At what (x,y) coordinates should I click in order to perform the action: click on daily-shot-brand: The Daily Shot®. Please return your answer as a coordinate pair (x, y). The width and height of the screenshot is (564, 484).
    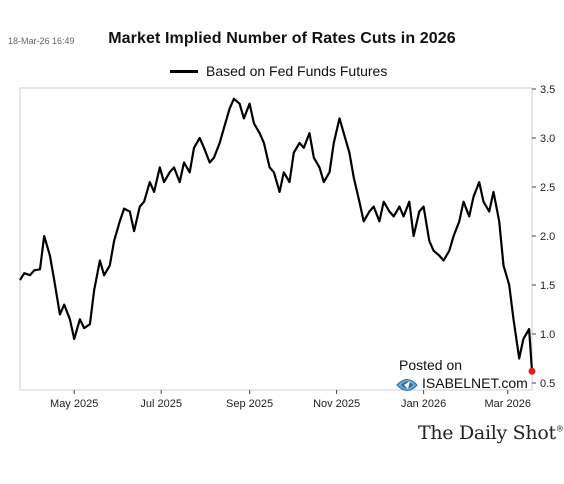
    Looking at the image, I should click on (491, 433).